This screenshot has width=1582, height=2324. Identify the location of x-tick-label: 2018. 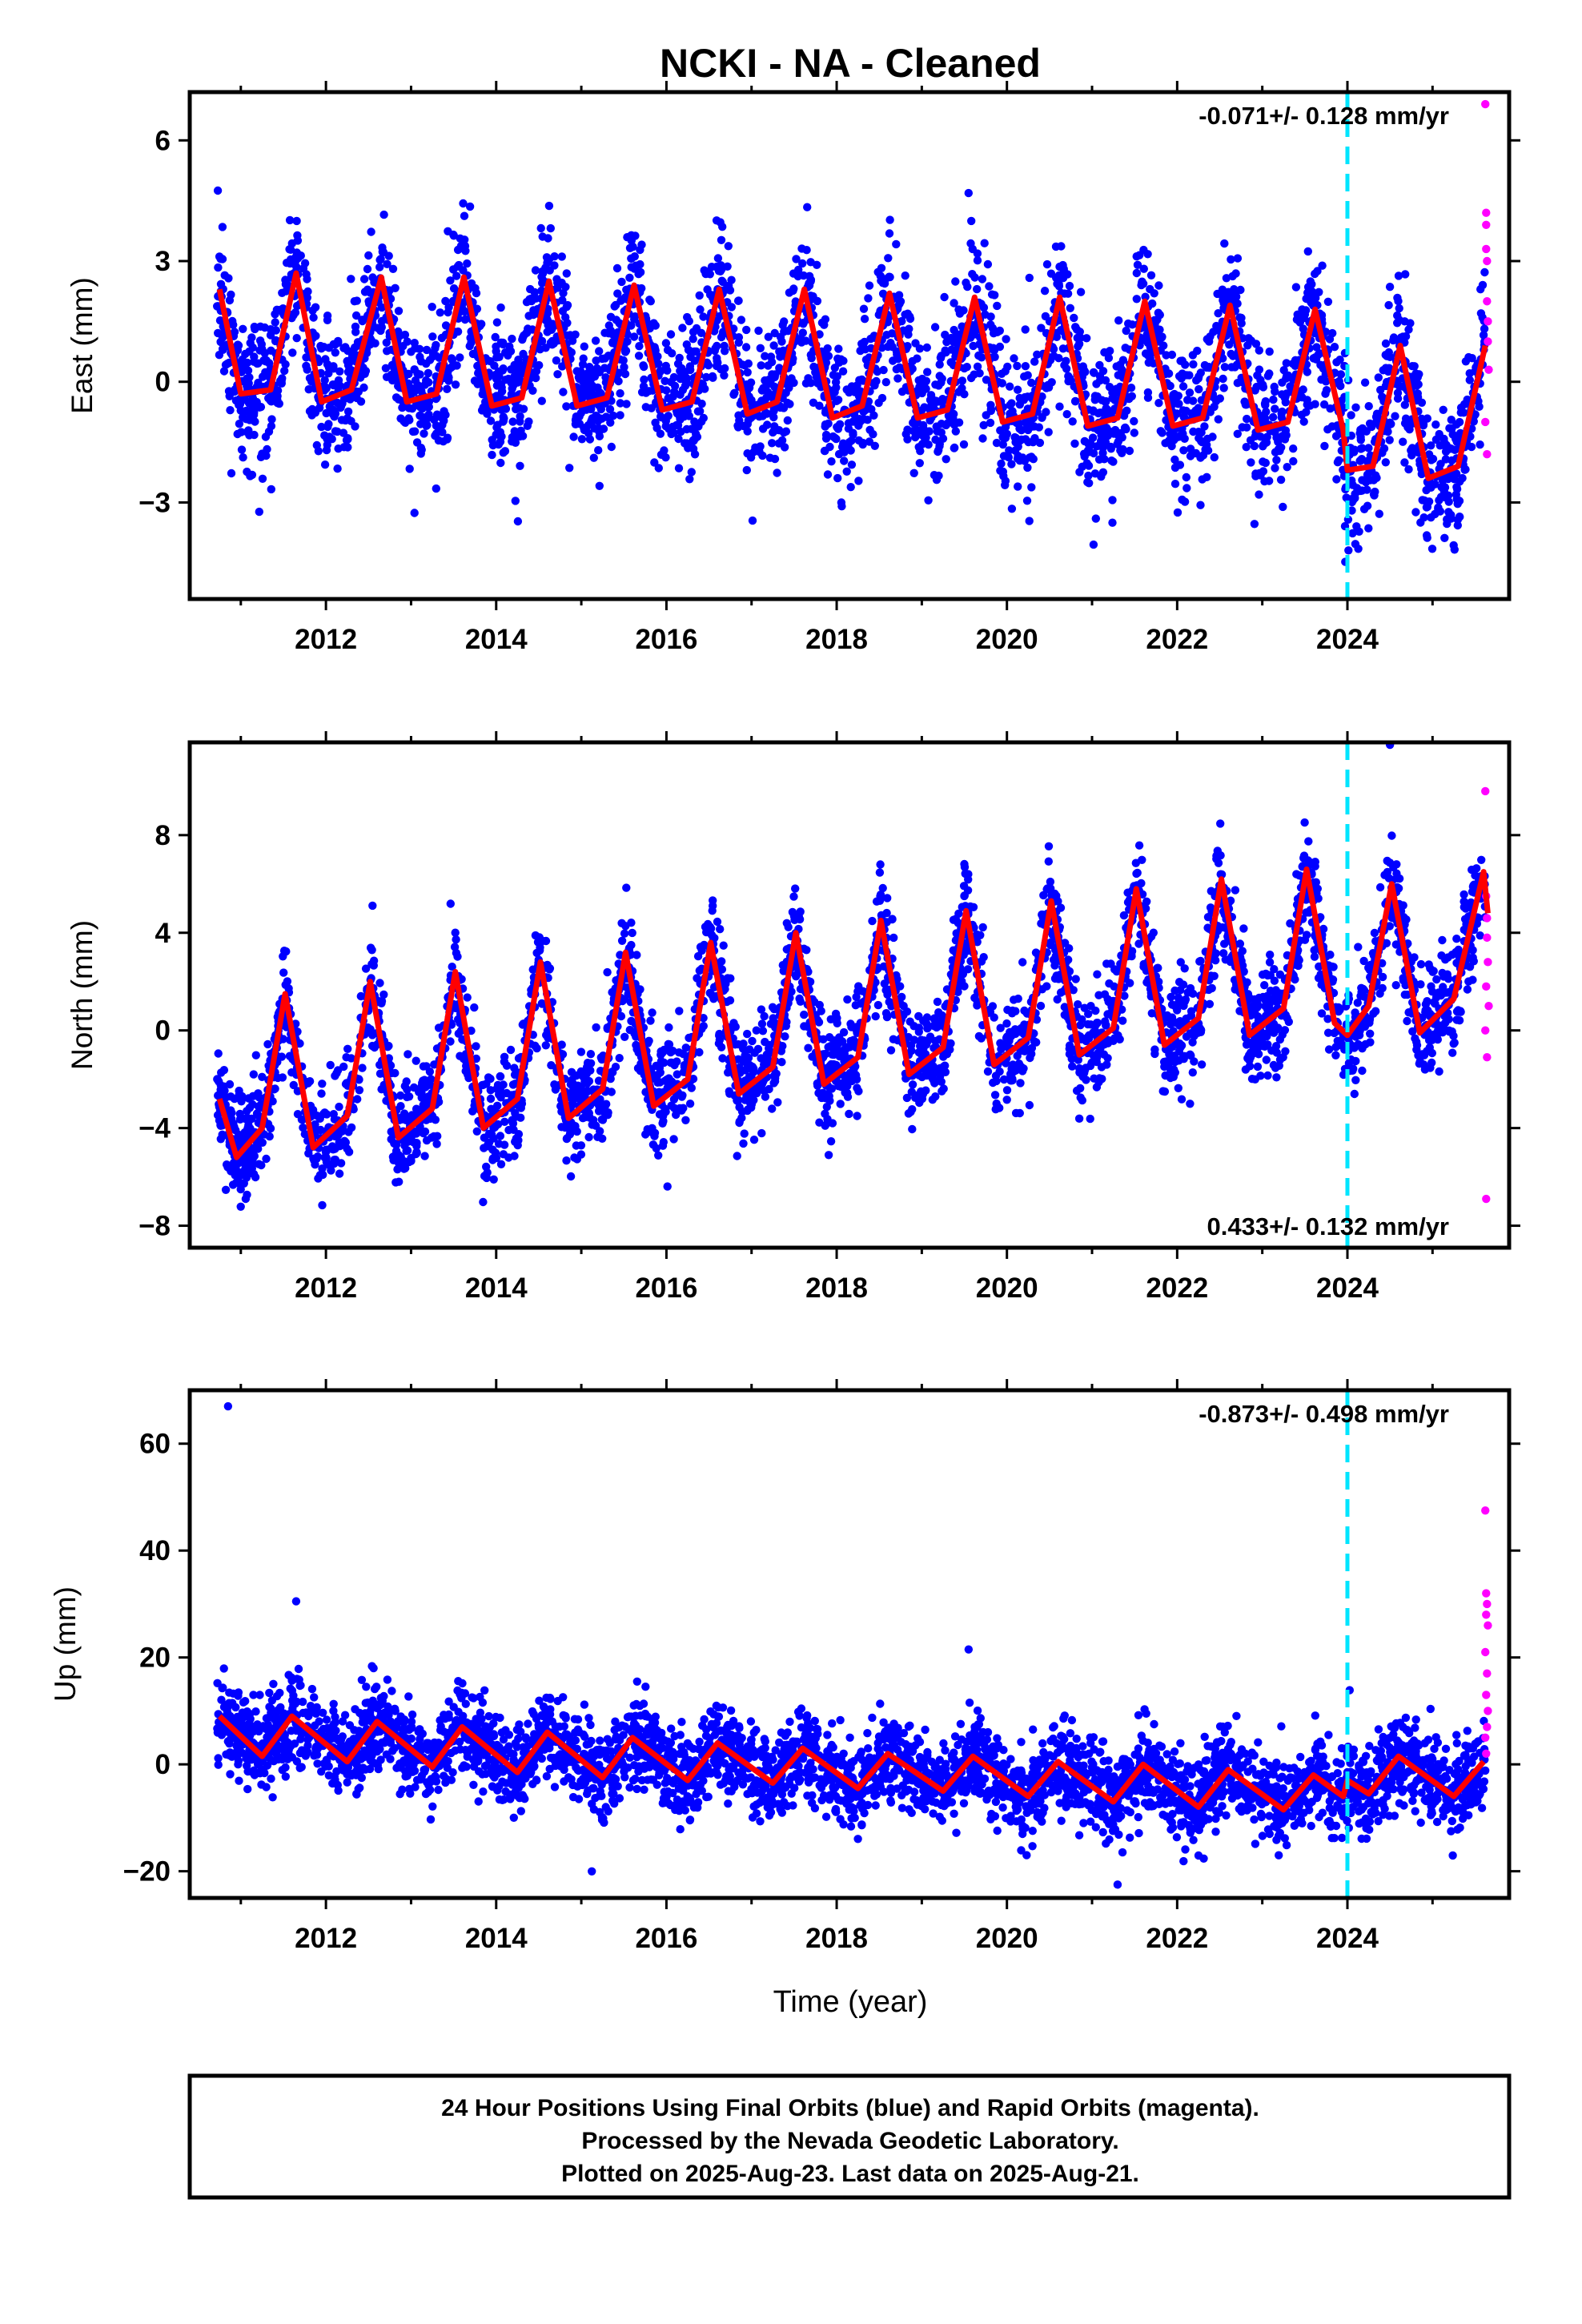
(837, 639).